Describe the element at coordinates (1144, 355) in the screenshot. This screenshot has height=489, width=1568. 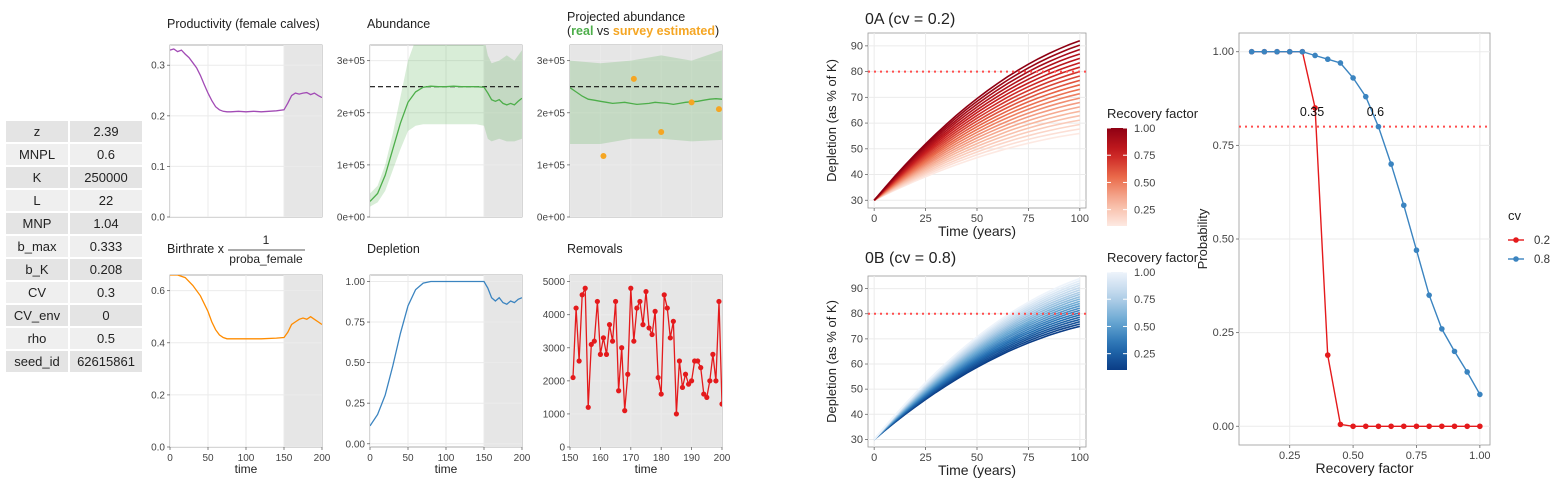
I see `legend-tick-label: 0.25` at that location.